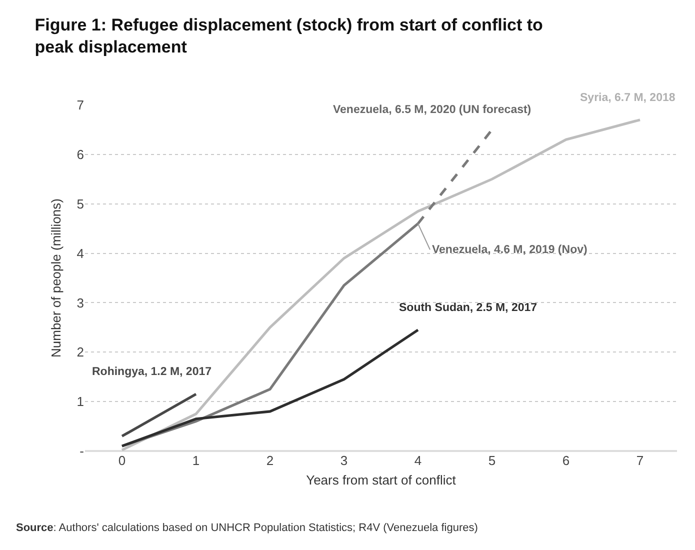 The height and width of the screenshot is (550, 695). Describe the element at coordinates (468, 308) in the screenshot. I see `annotation: South Sudan, 2.5 M, 2017` at that location.